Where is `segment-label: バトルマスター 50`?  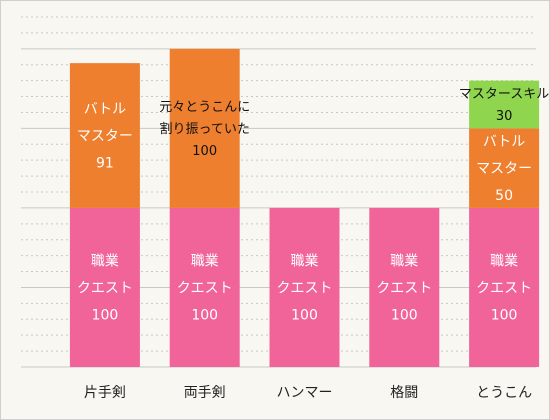
segment-label: バトルマスター 50 is located at coordinates (504, 169).